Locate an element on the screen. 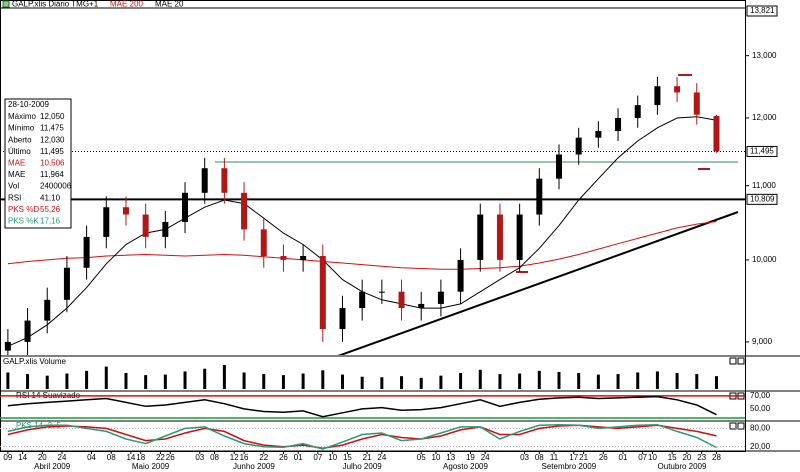  x-tick-label: 19 is located at coordinates (470, 457).